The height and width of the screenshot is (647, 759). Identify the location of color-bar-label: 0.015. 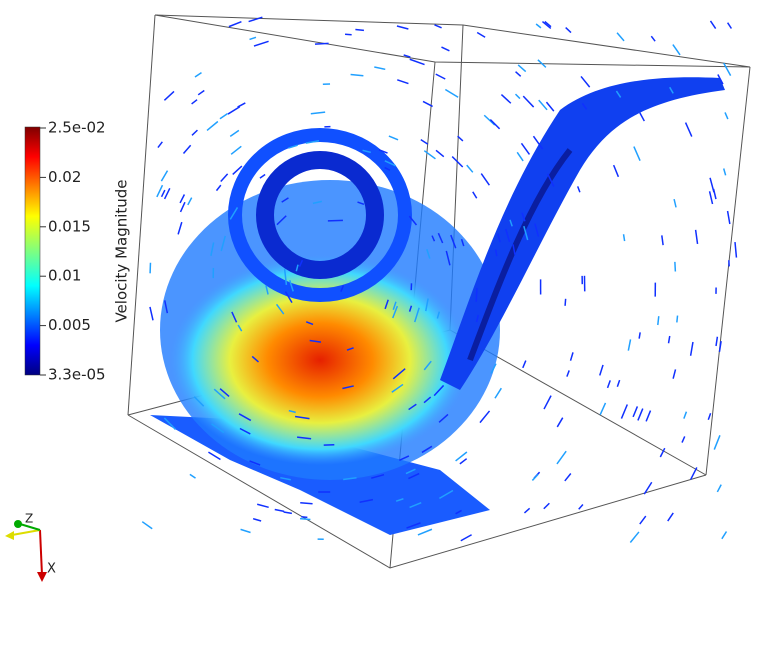
(69, 226).